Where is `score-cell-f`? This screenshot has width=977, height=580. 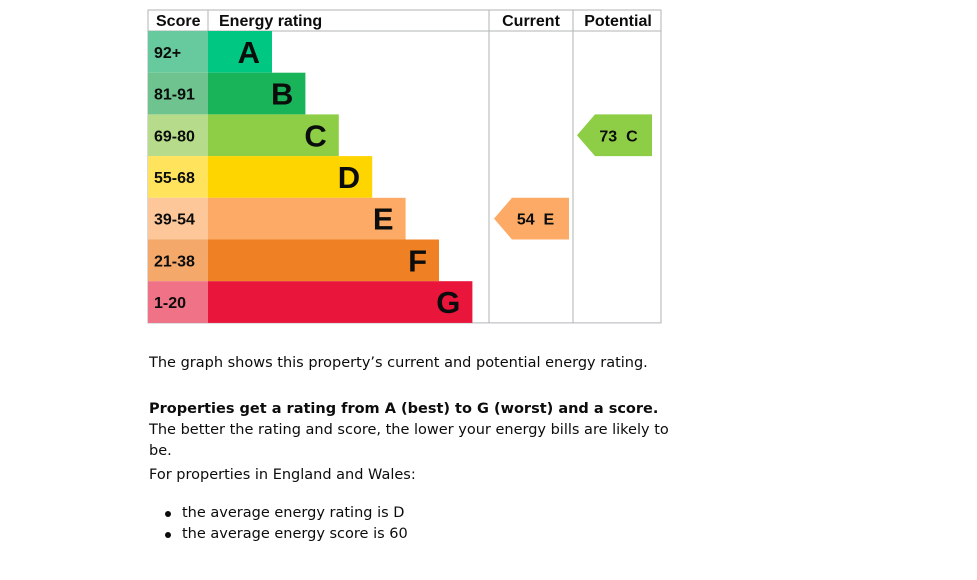 score-cell-f is located at coordinates (178, 260).